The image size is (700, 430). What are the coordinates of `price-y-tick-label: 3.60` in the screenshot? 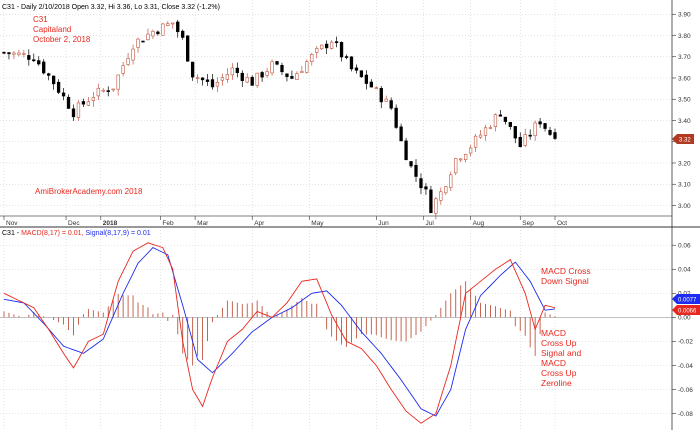 It's located at (684, 78).